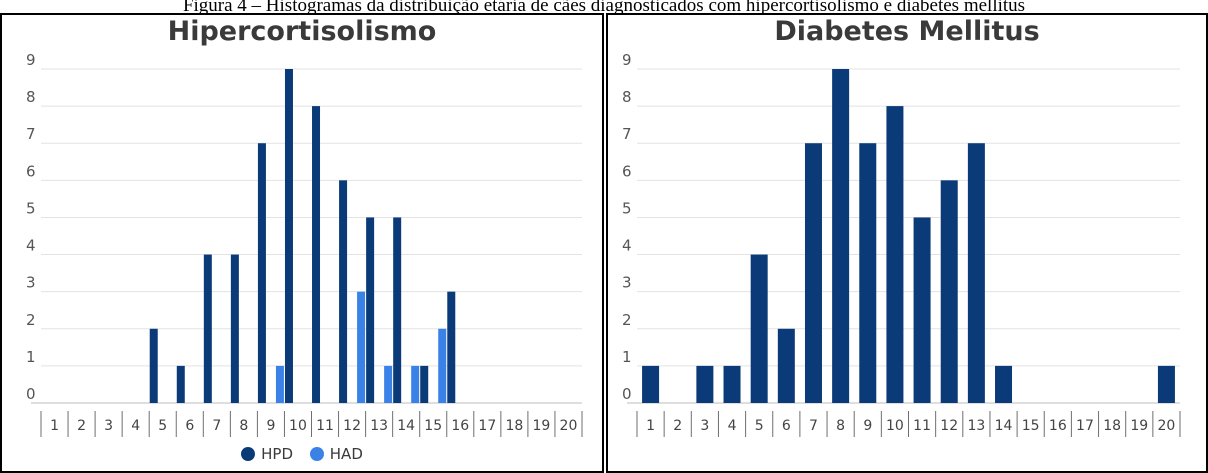  I want to click on had-swatch, so click(316, 454).